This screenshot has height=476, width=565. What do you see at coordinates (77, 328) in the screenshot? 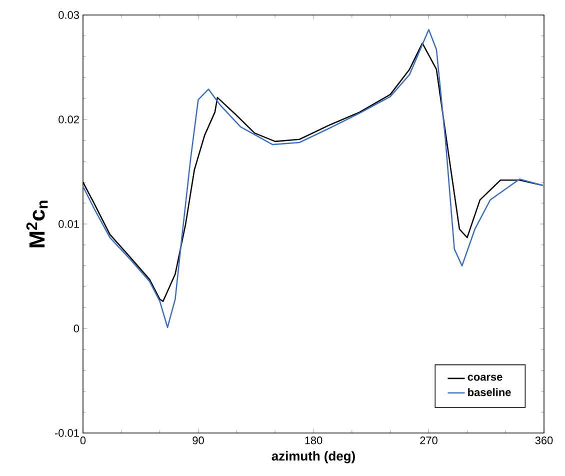
I see `y-tick-label: 0` at bounding box center [77, 328].